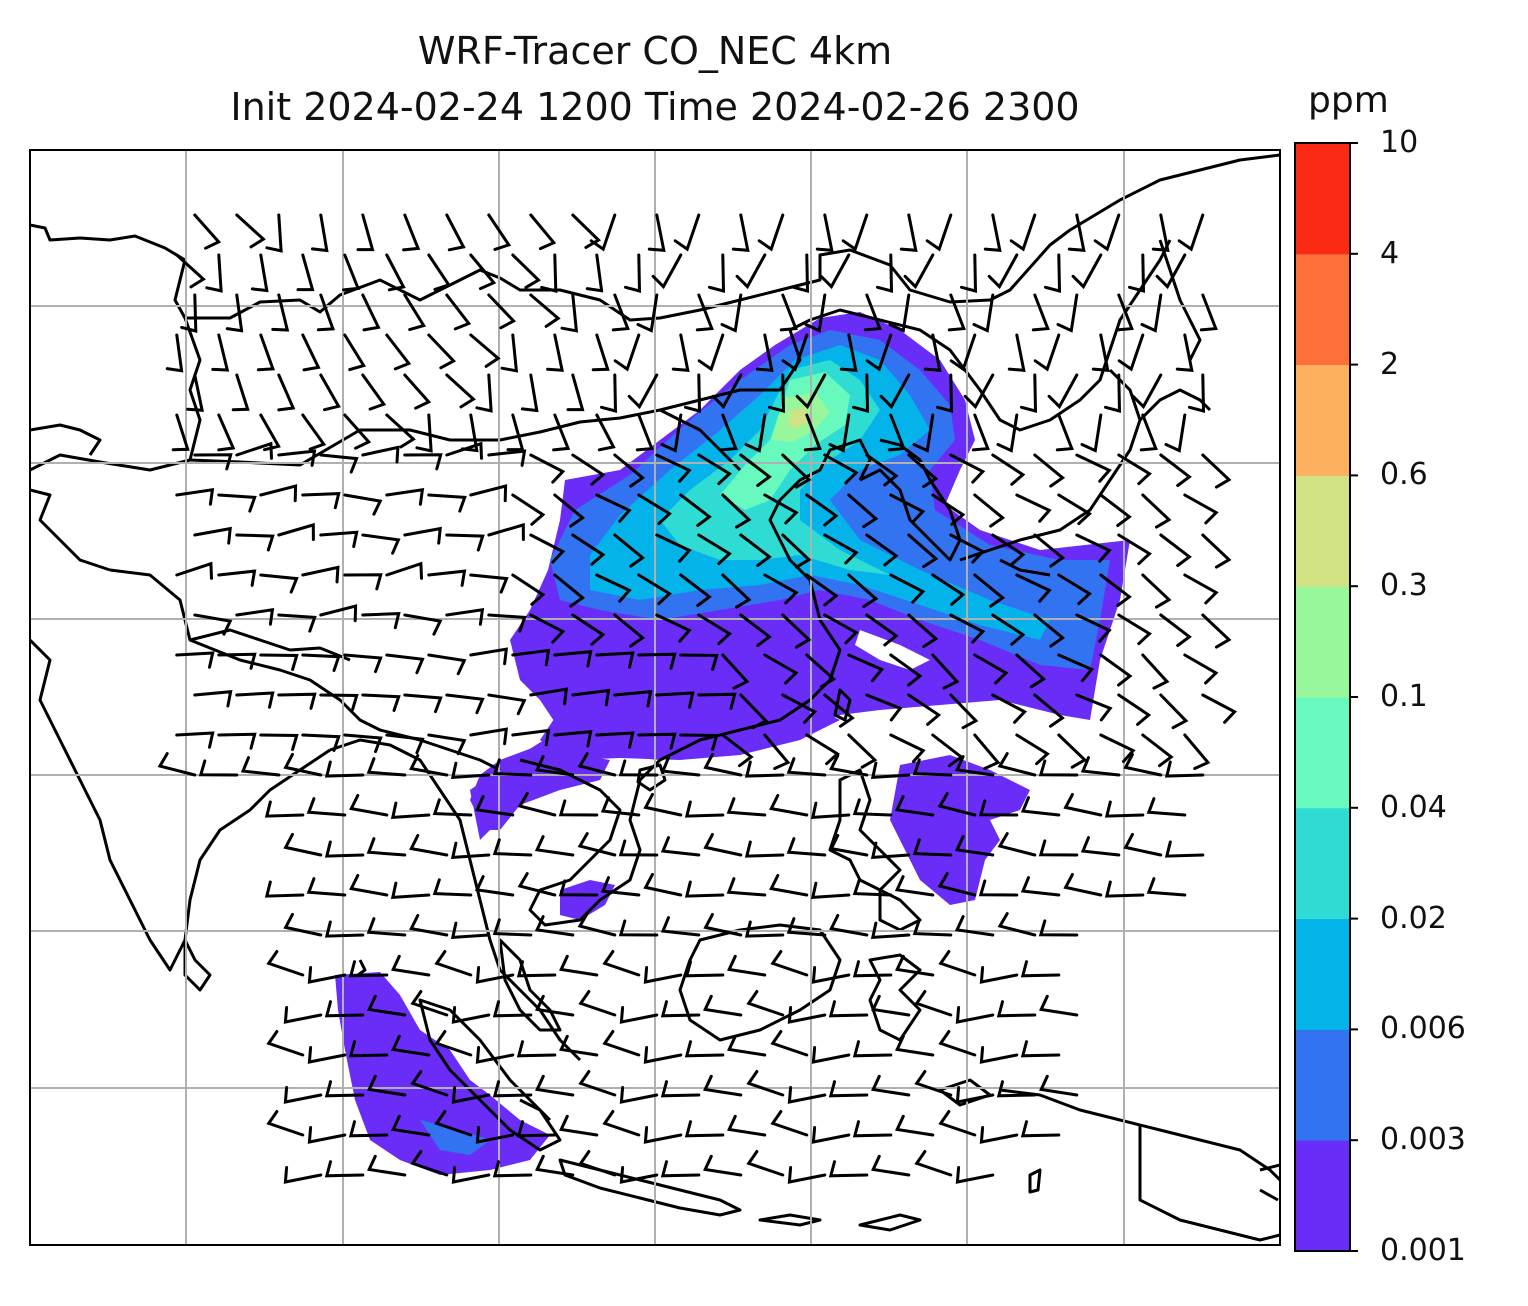  Describe the element at coordinates (1404, 696) in the screenshot. I see `colorbar-tick-label: 0.1` at that location.